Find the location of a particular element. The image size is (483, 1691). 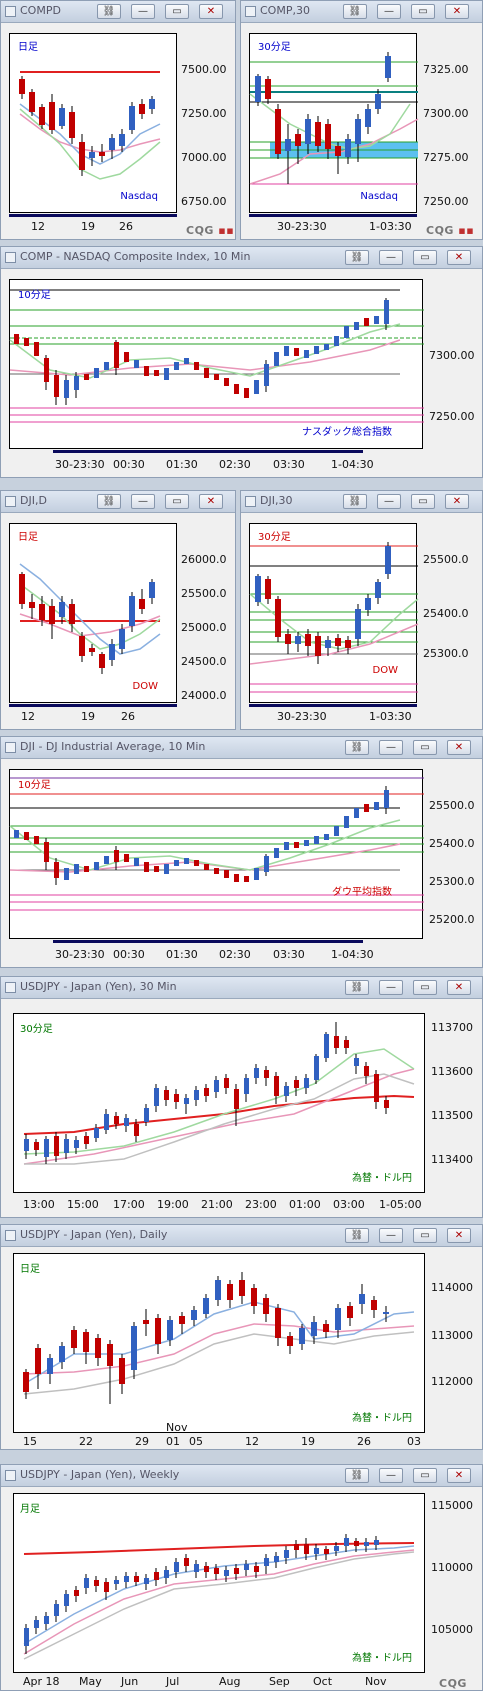

x-tick: Nov is located at coordinates (376, 1681).